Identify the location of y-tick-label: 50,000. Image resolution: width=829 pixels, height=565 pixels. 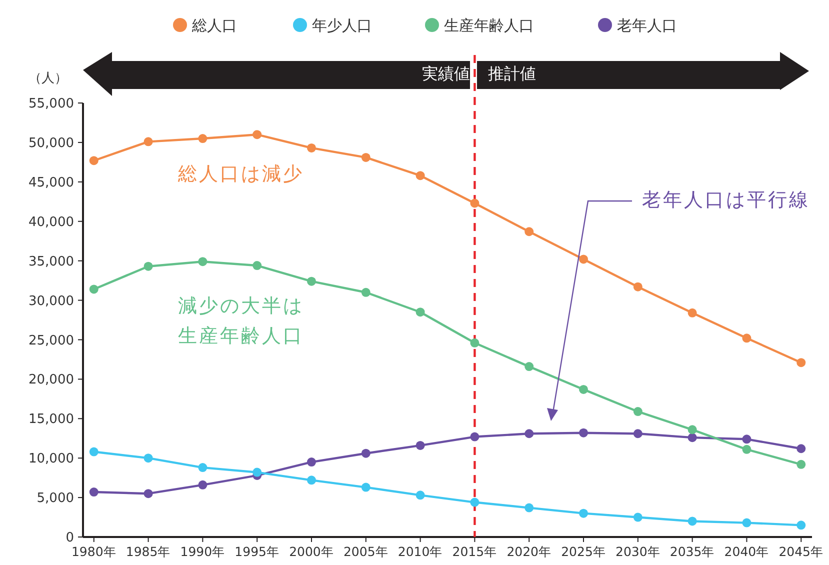
(51, 144).